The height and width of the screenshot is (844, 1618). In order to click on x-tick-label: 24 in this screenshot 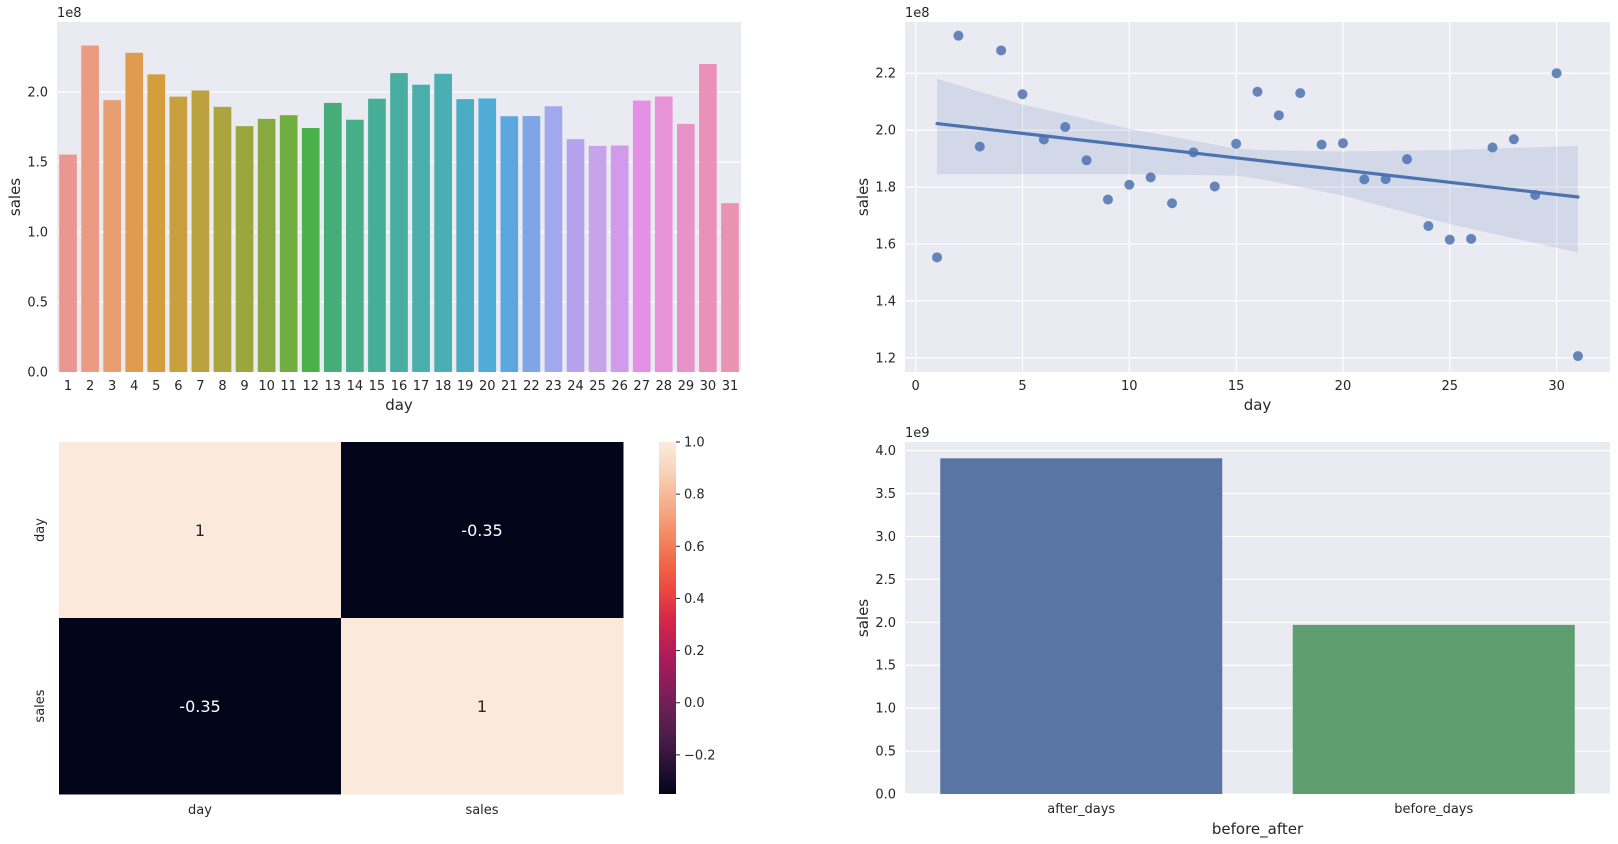, I will do `click(575, 386)`.